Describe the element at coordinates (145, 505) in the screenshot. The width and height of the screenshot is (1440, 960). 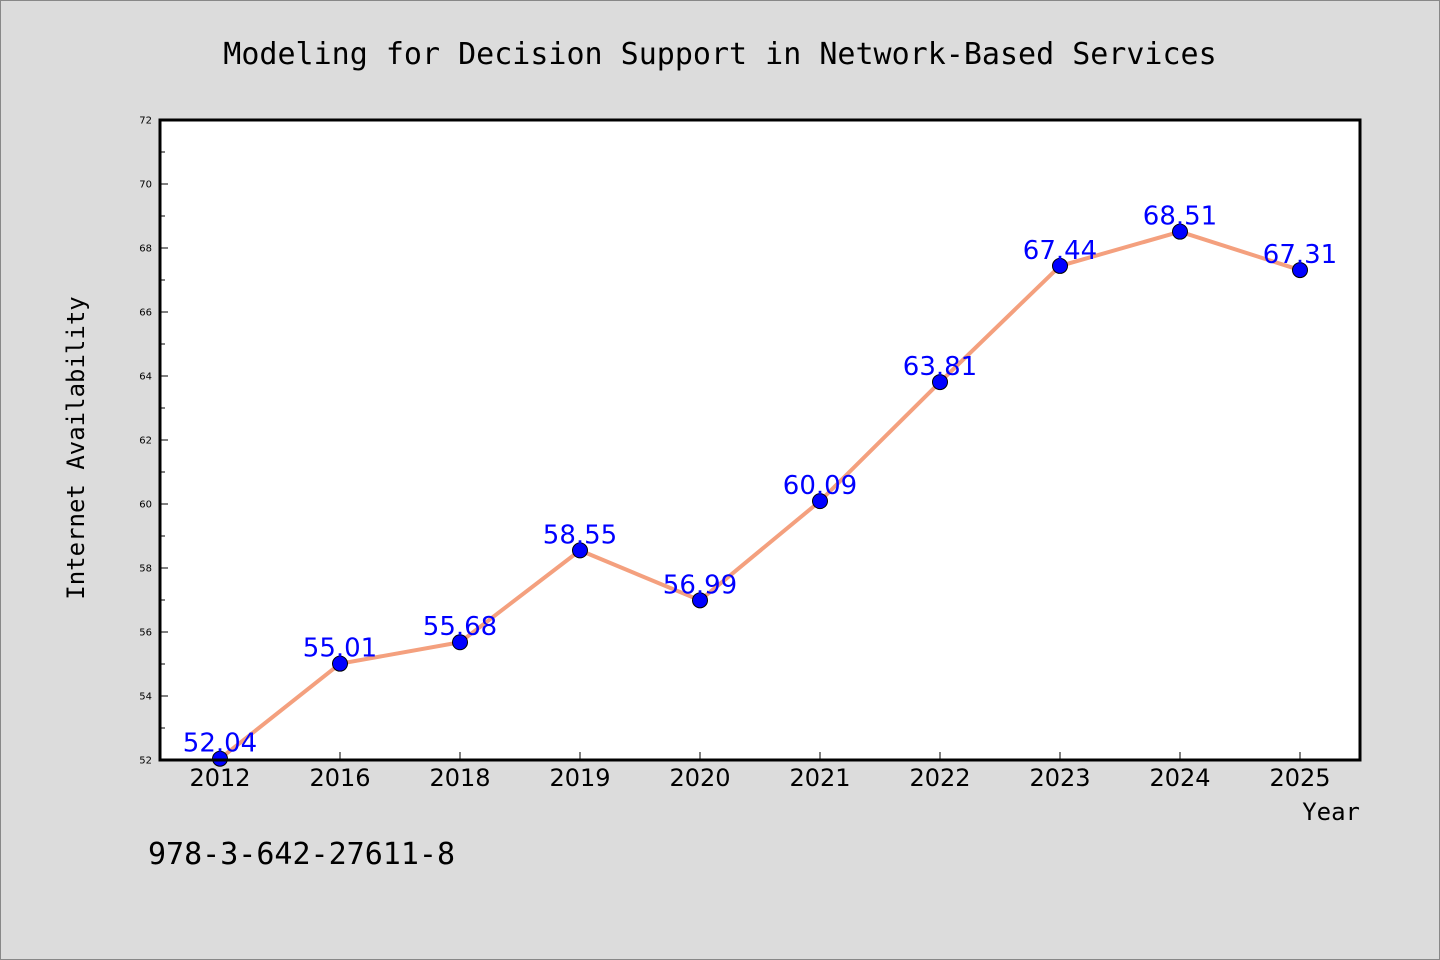
I see `y-tick-label: 60` at that location.